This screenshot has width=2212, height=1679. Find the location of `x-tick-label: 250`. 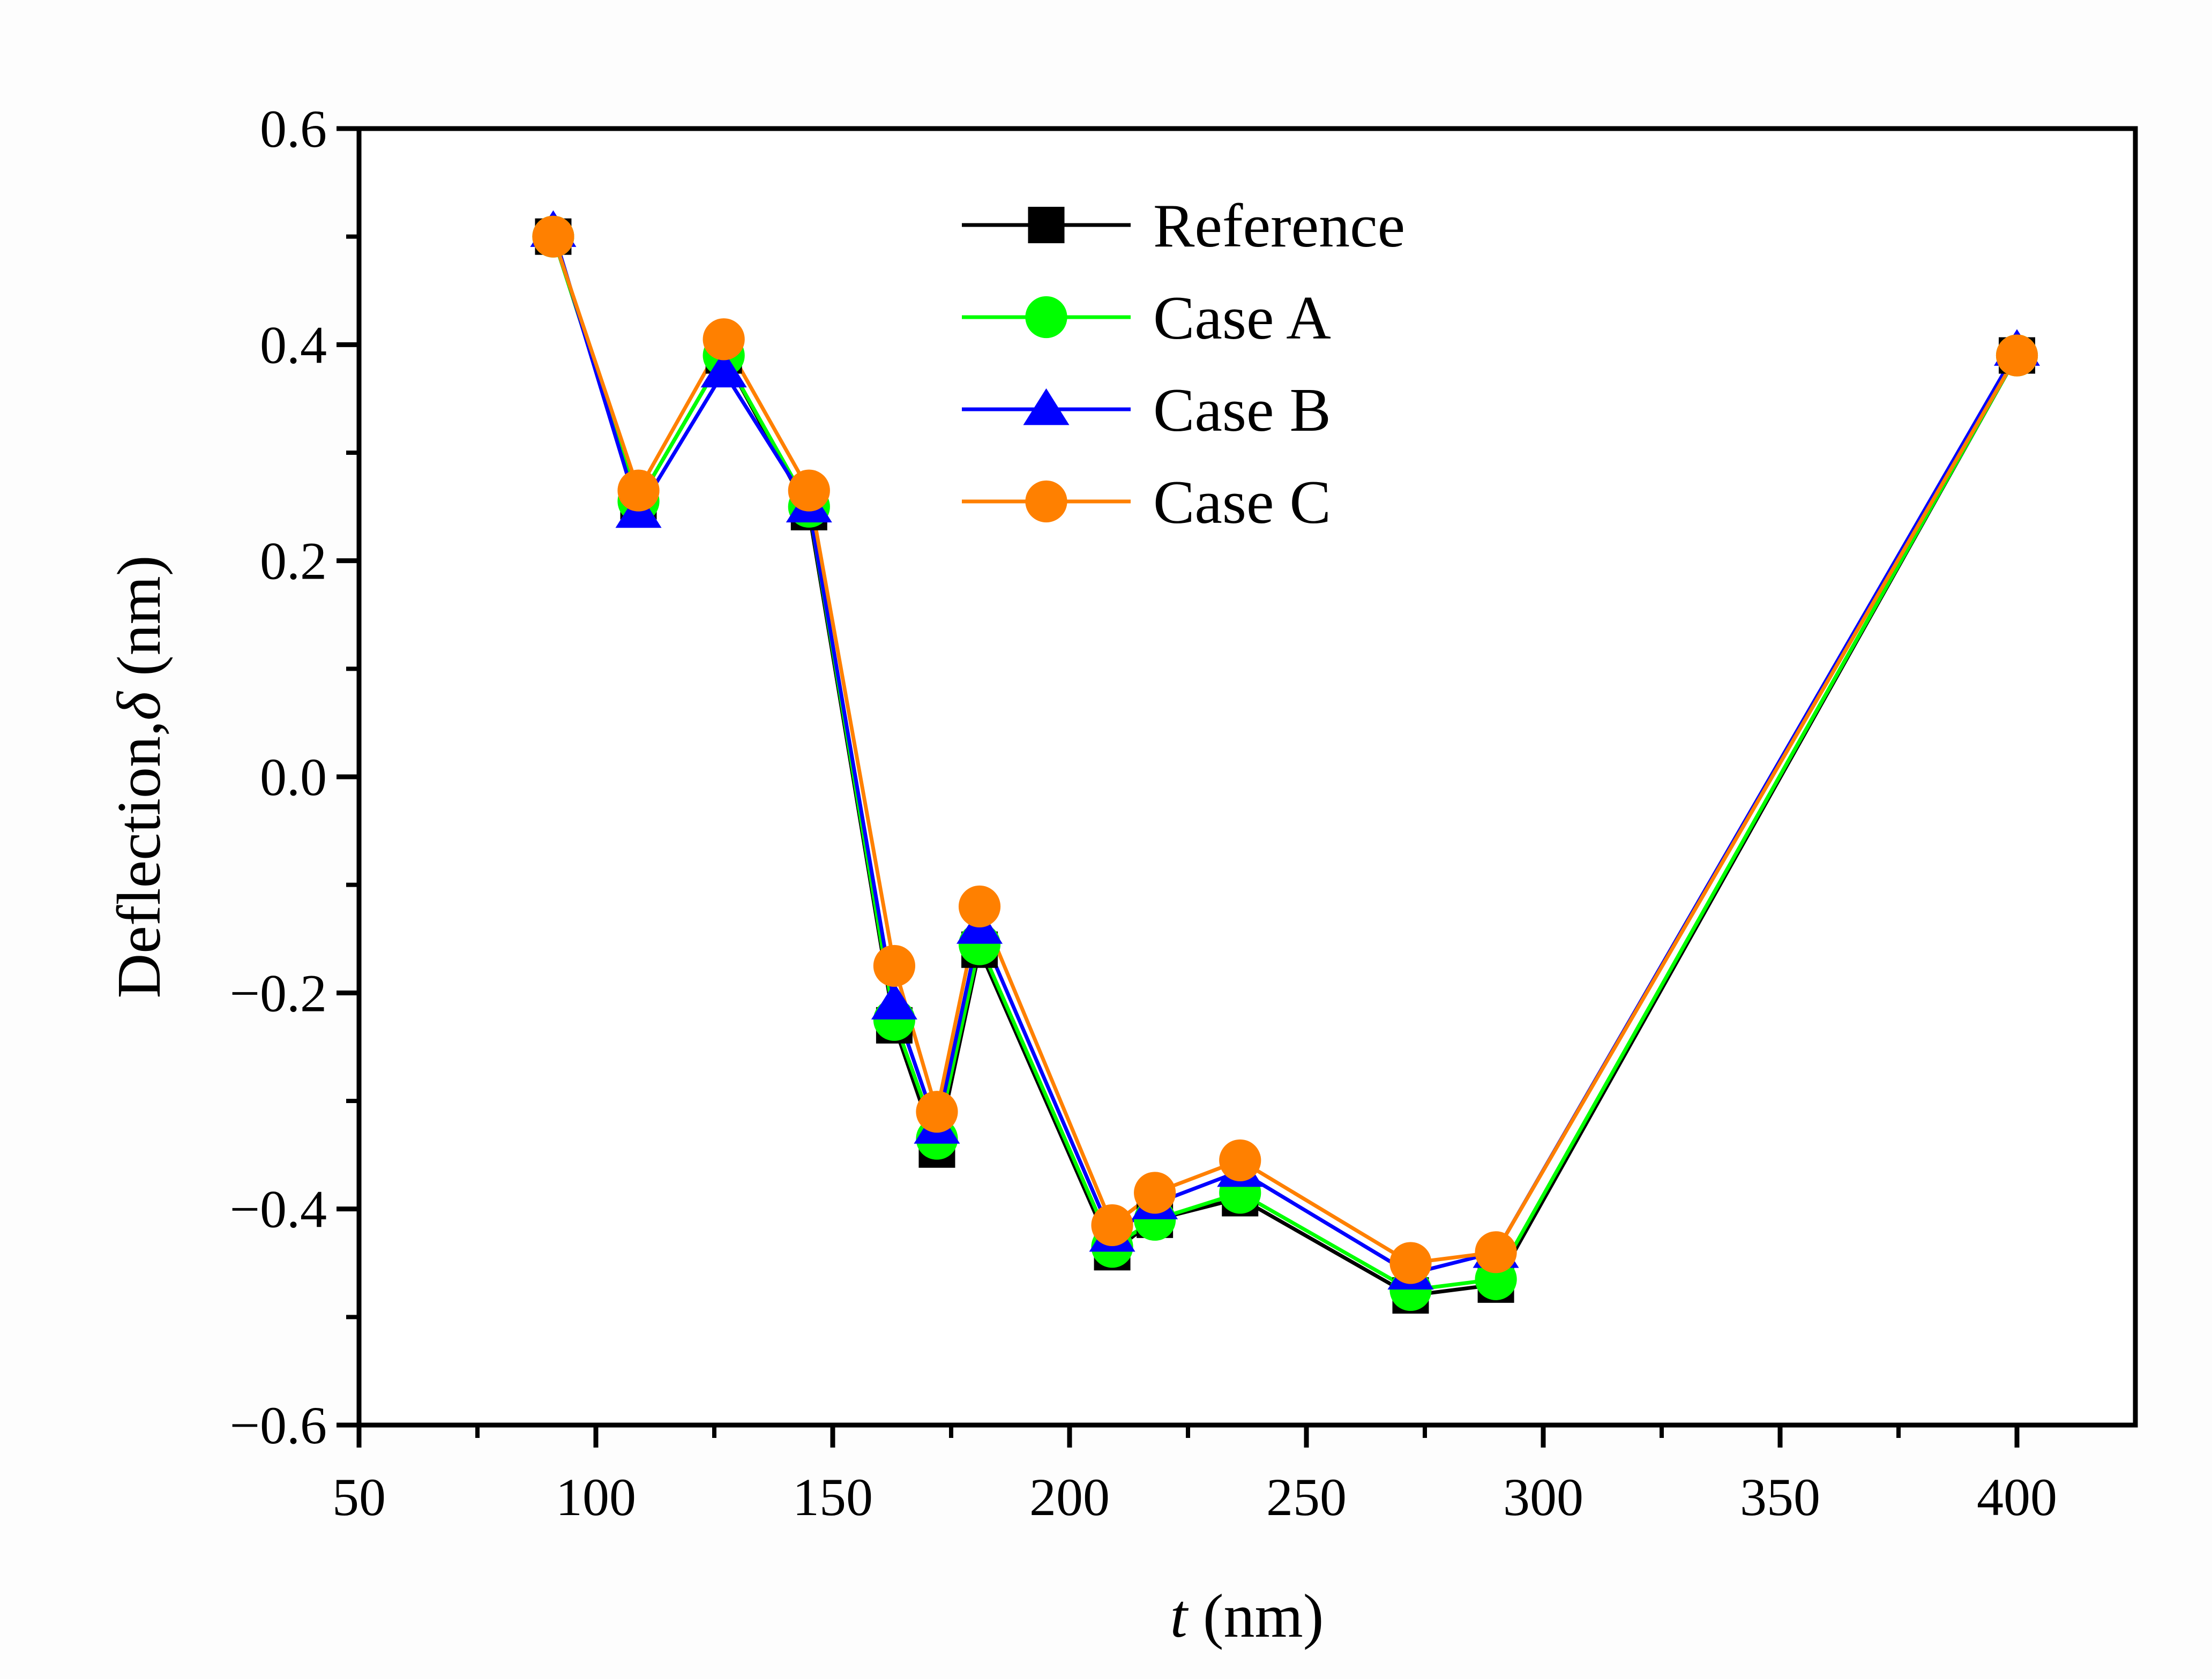

x-tick-label: 250 is located at coordinates (1306, 1497).